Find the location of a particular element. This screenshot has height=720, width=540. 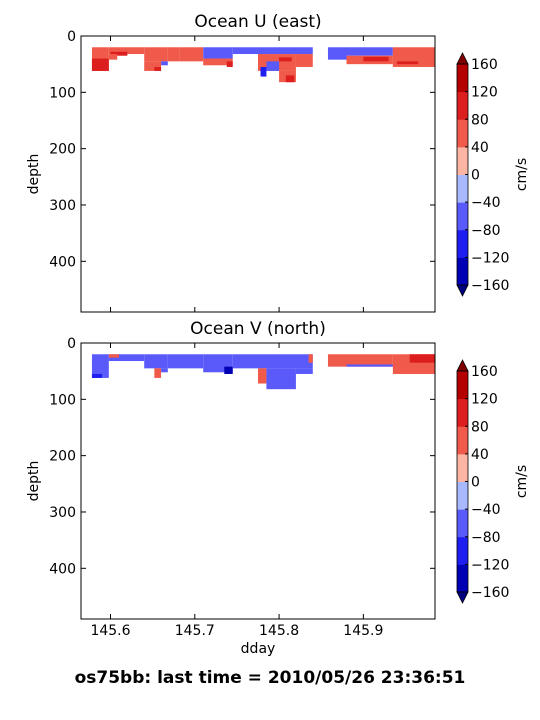

x-axis-label: dday is located at coordinates (258, 649).